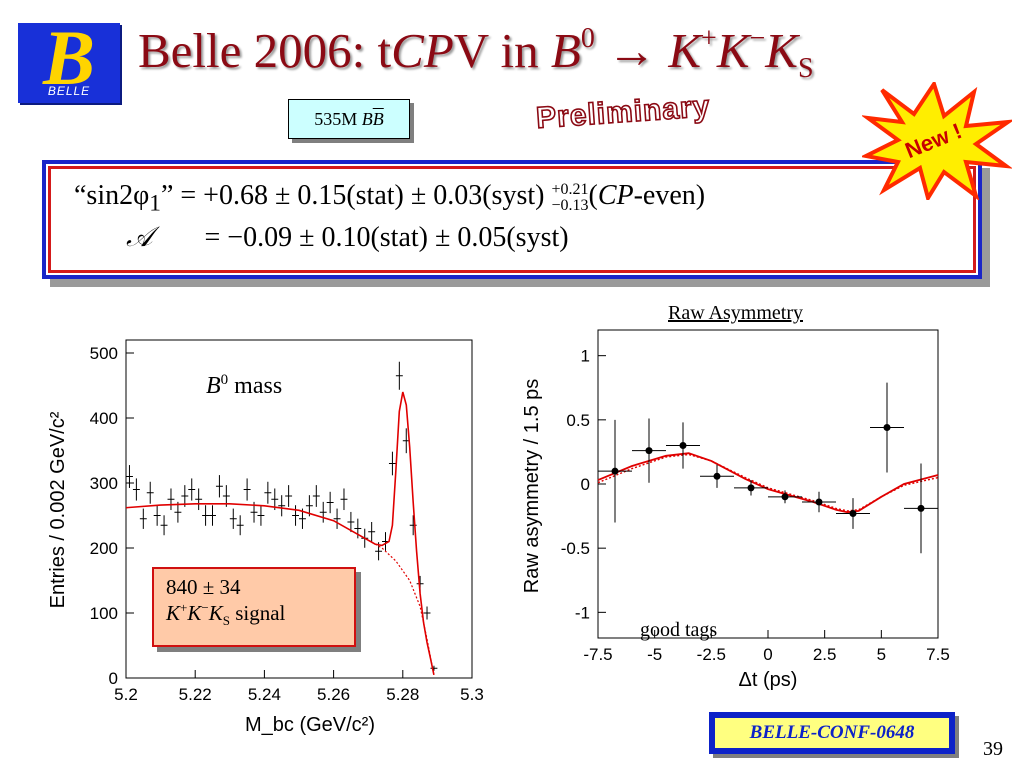 The image size is (1024, 768). What do you see at coordinates (570, 205) in the screenshot?
I see `syst-down: −0.13` at bounding box center [570, 205].